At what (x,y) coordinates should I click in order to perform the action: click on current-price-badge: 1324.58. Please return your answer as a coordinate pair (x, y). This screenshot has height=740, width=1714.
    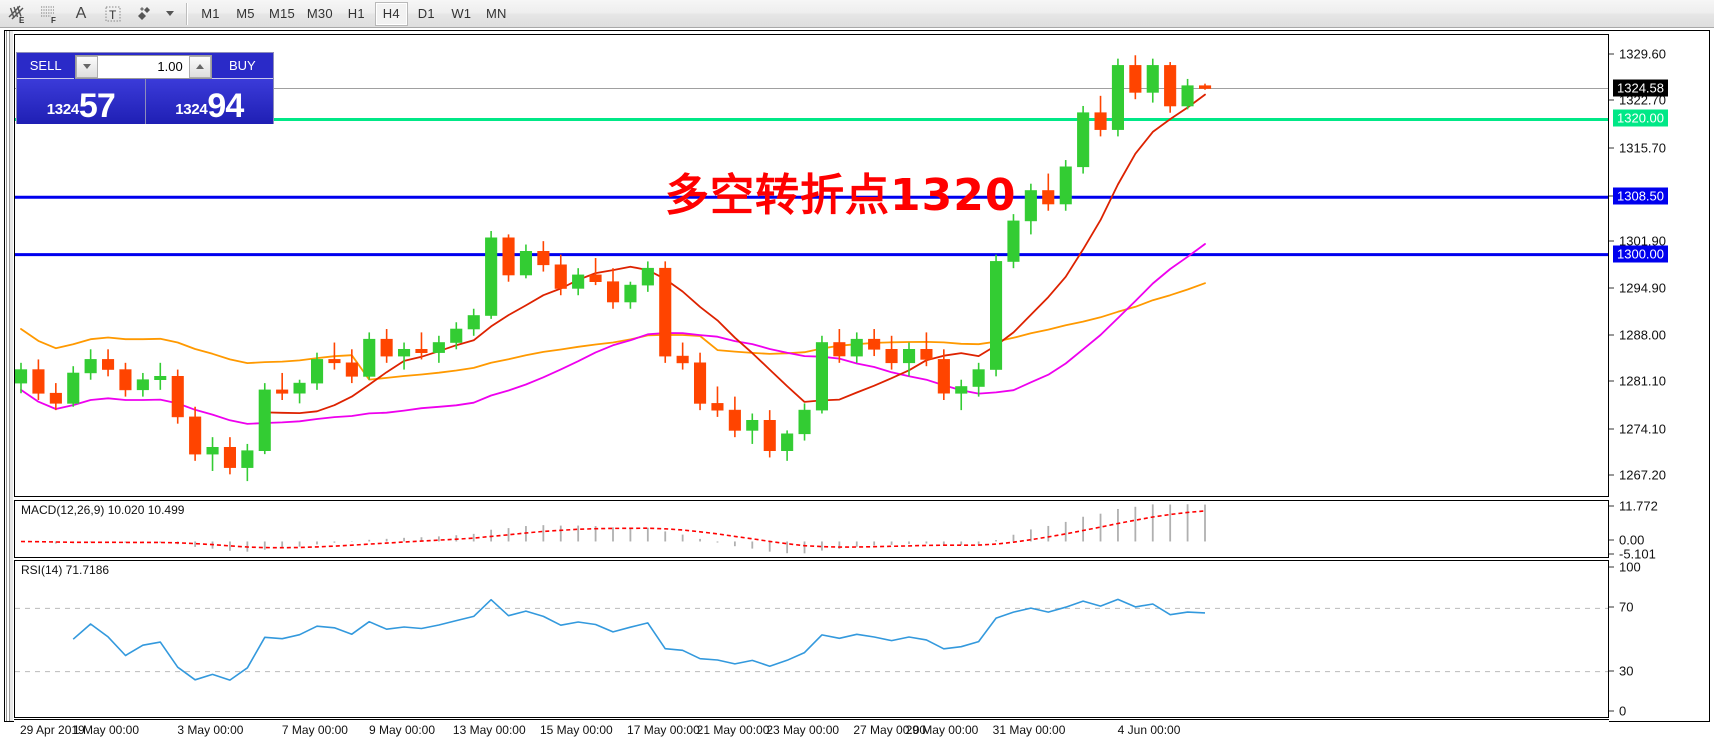
    Looking at the image, I should click on (1640, 88).